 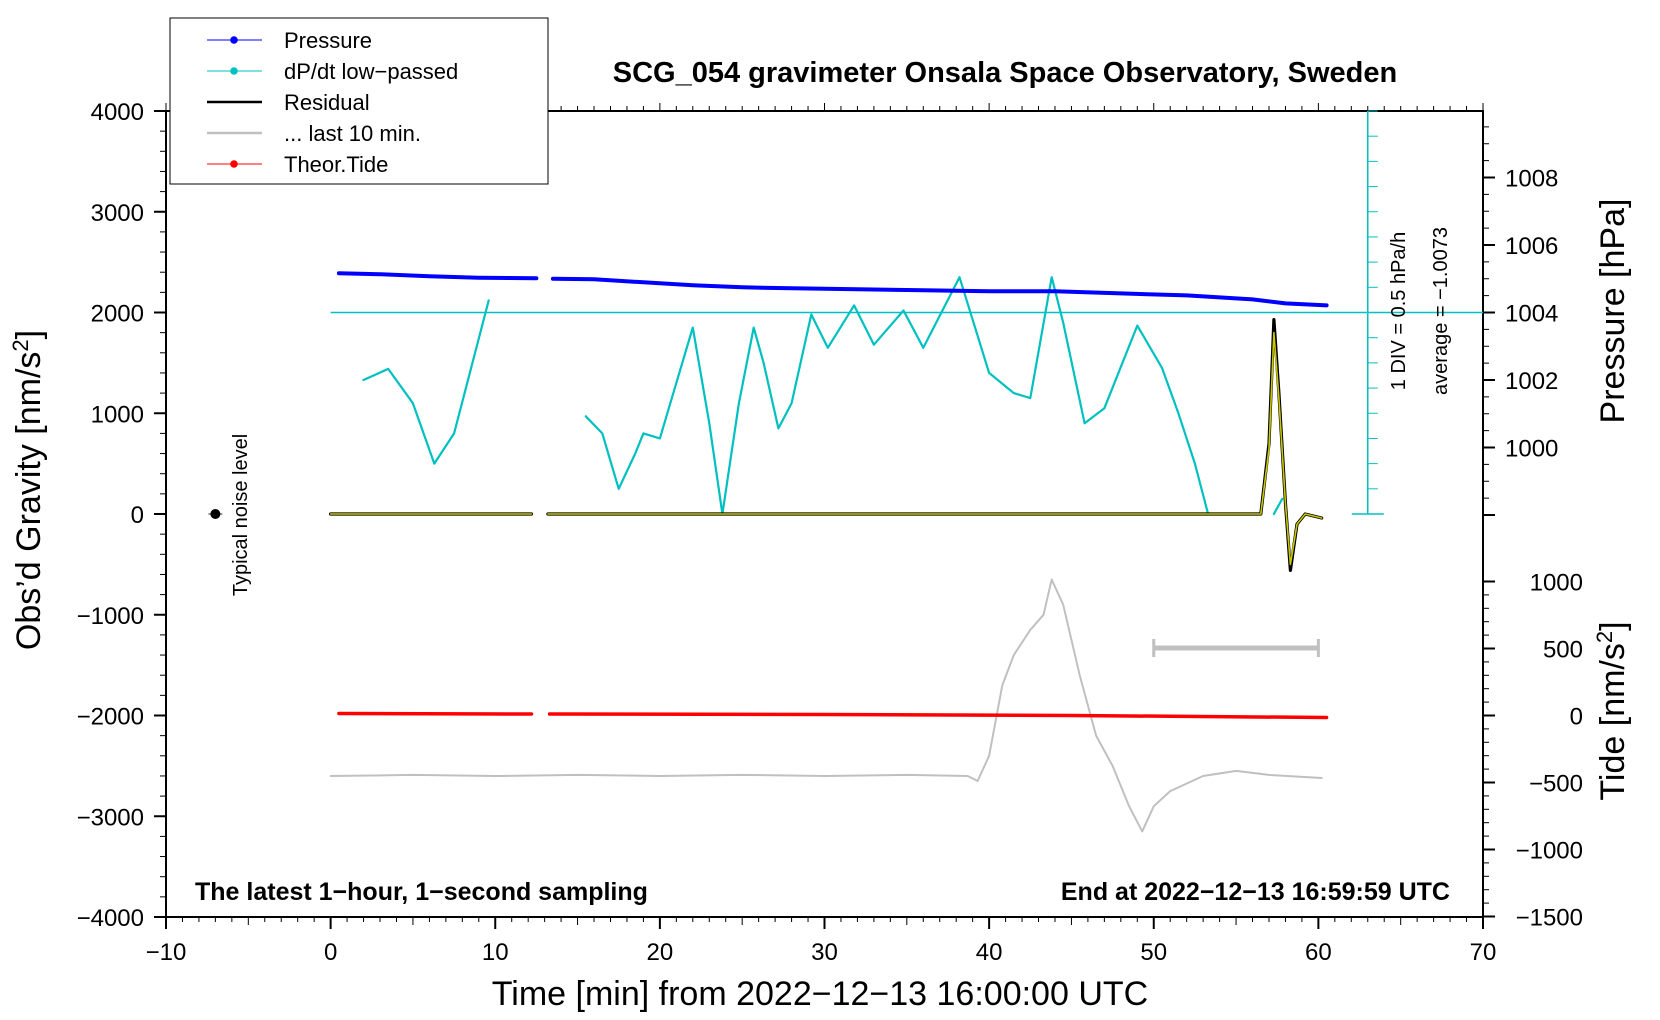 I want to click on x-tick-label: −10, so click(x=166, y=952).